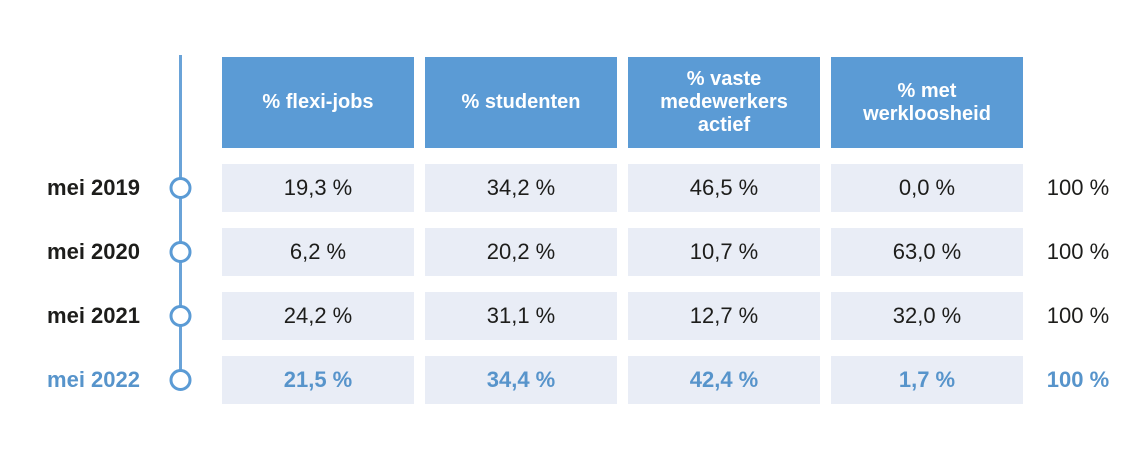 The height and width of the screenshot is (472, 1142). I want to click on column-header-werkloosheid: % met werkloosheid, so click(927, 102).